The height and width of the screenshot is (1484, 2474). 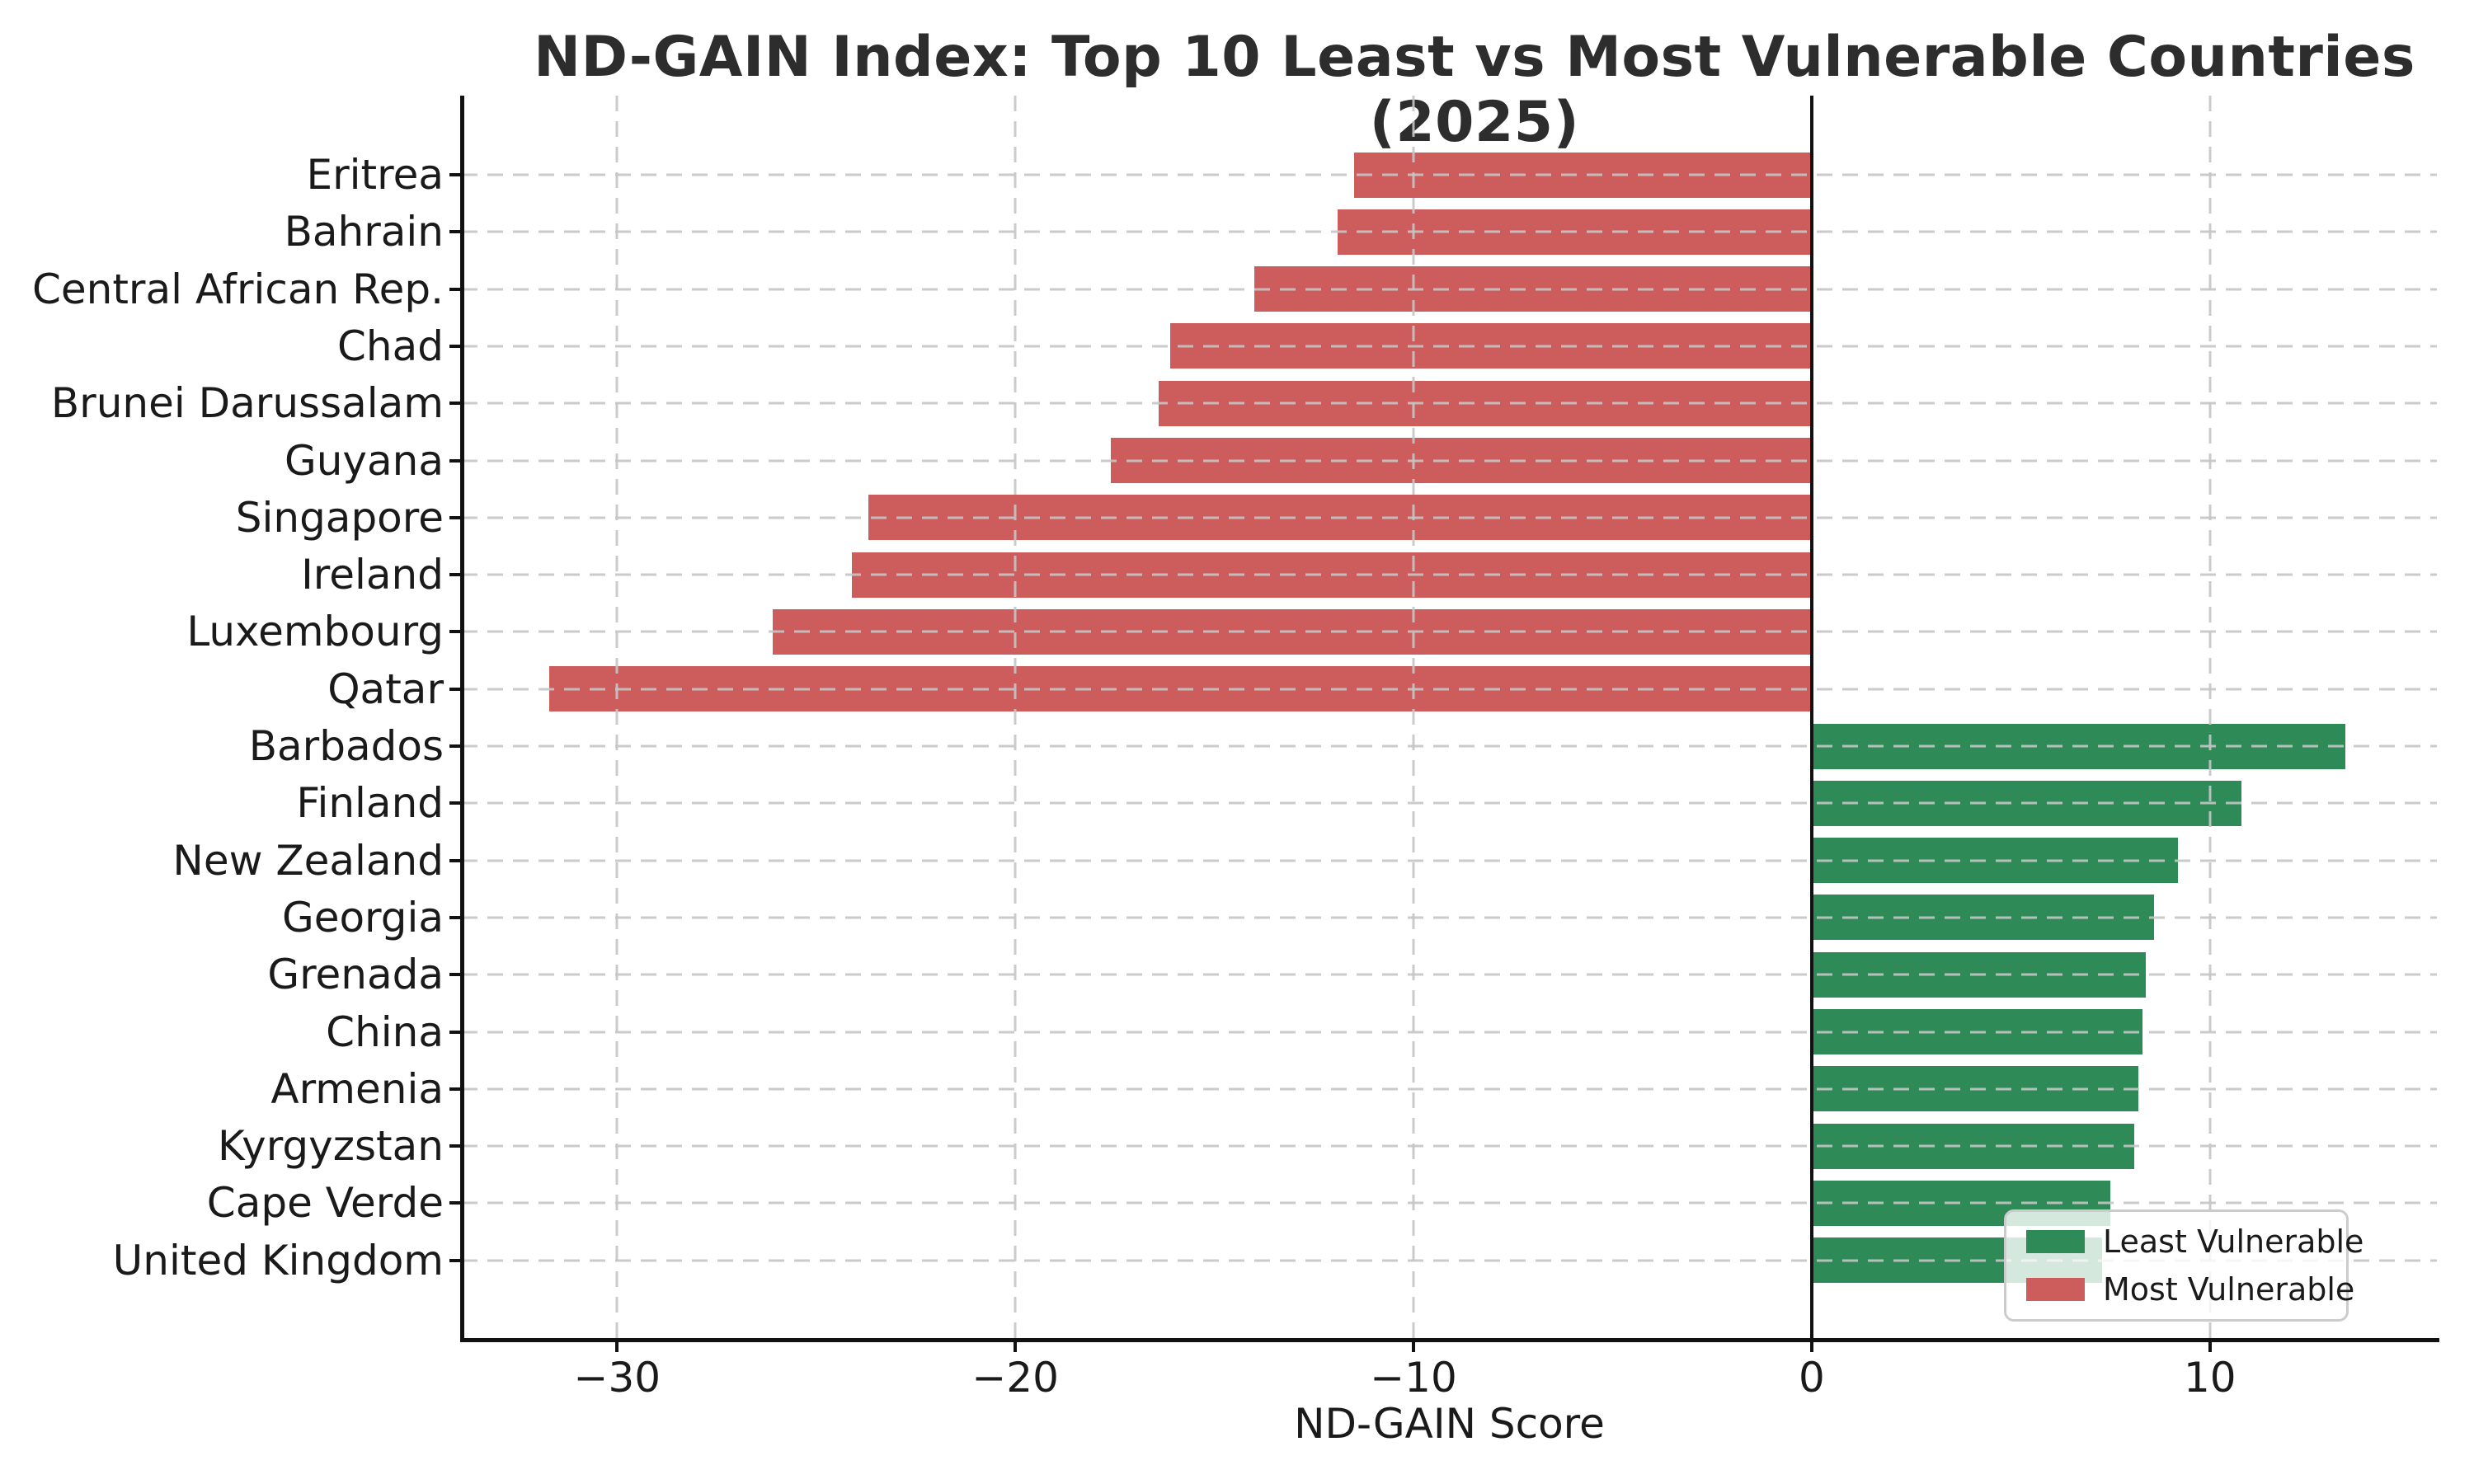 What do you see at coordinates (455, 1032) in the screenshot?
I see `y-tick-china` at bounding box center [455, 1032].